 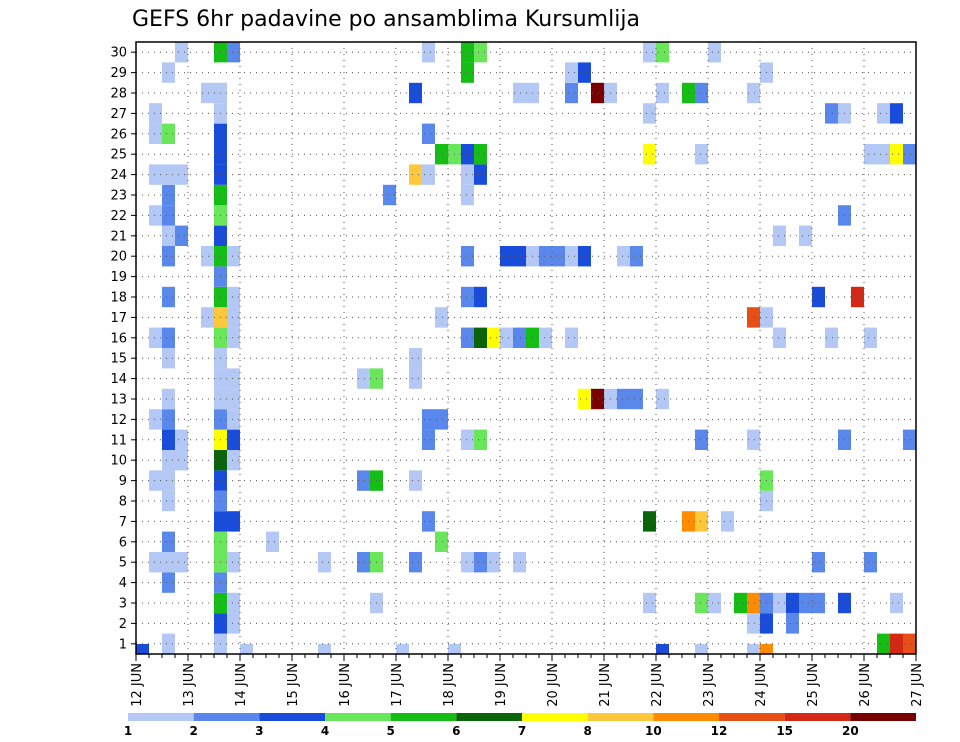 What do you see at coordinates (587, 731) in the screenshot?
I see `colorbar-tick-label: 8` at bounding box center [587, 731].